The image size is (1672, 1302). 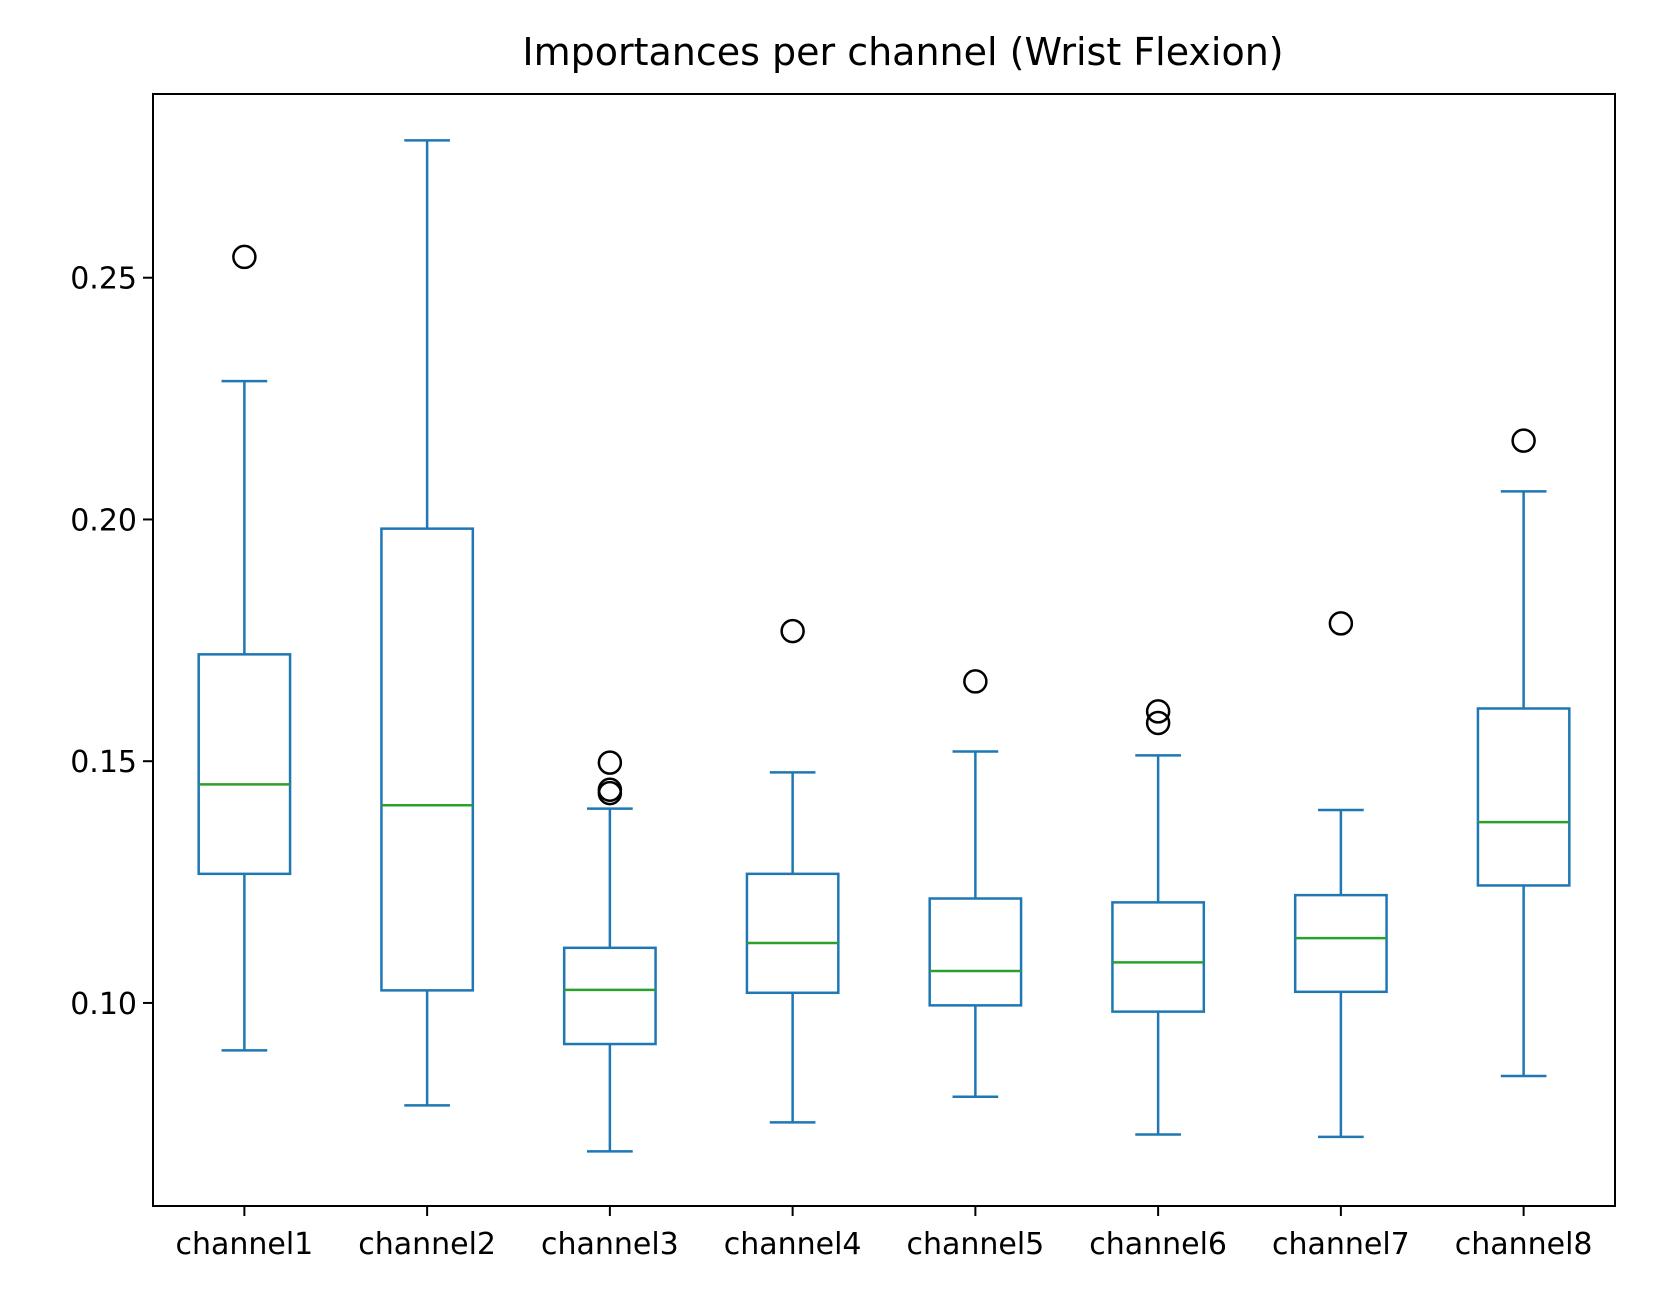 I want to click on x-tick-label: channel4, so click(x=793, y=1244).